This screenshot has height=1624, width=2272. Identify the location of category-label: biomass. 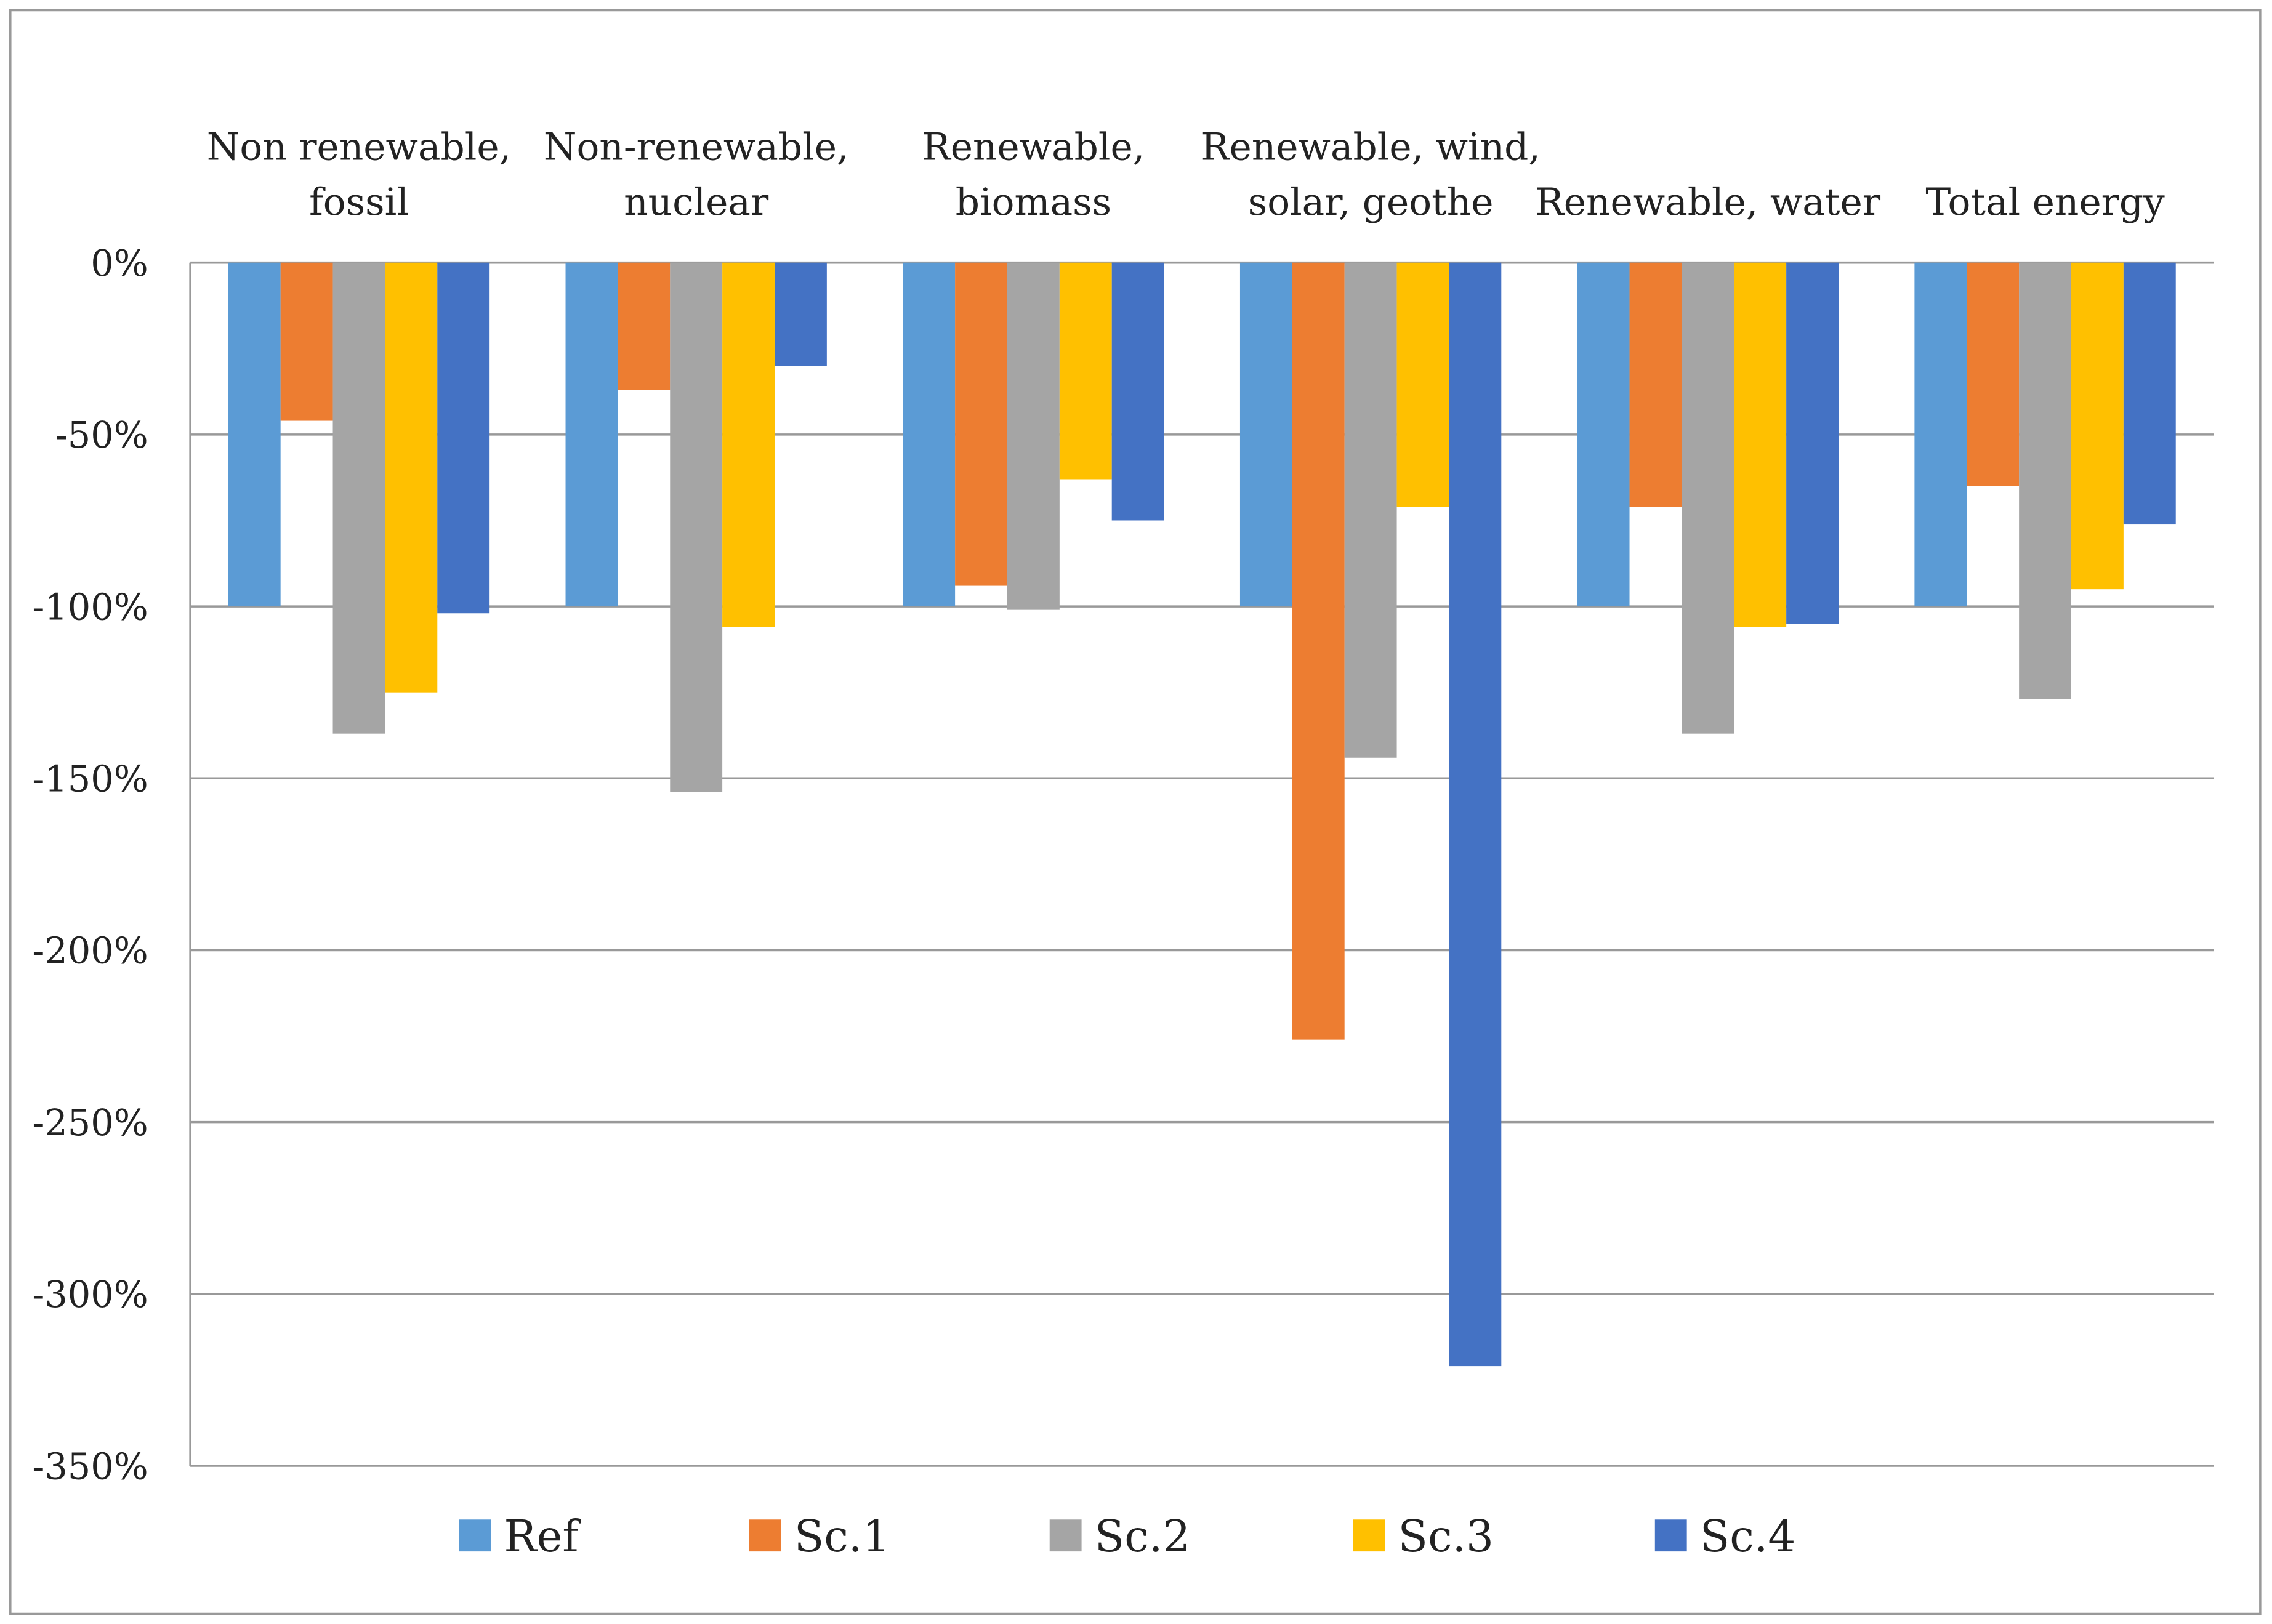
(1034, 202).